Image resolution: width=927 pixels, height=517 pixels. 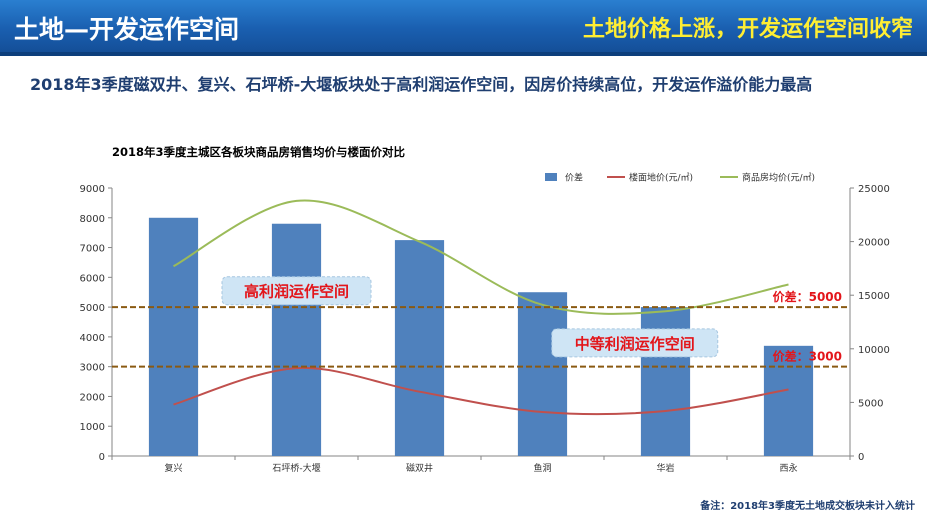 What do you see at coordinates (419, 468) in the screenshot?
I see `x-tick-label: 磁双井` at bounding box center [419, 468].